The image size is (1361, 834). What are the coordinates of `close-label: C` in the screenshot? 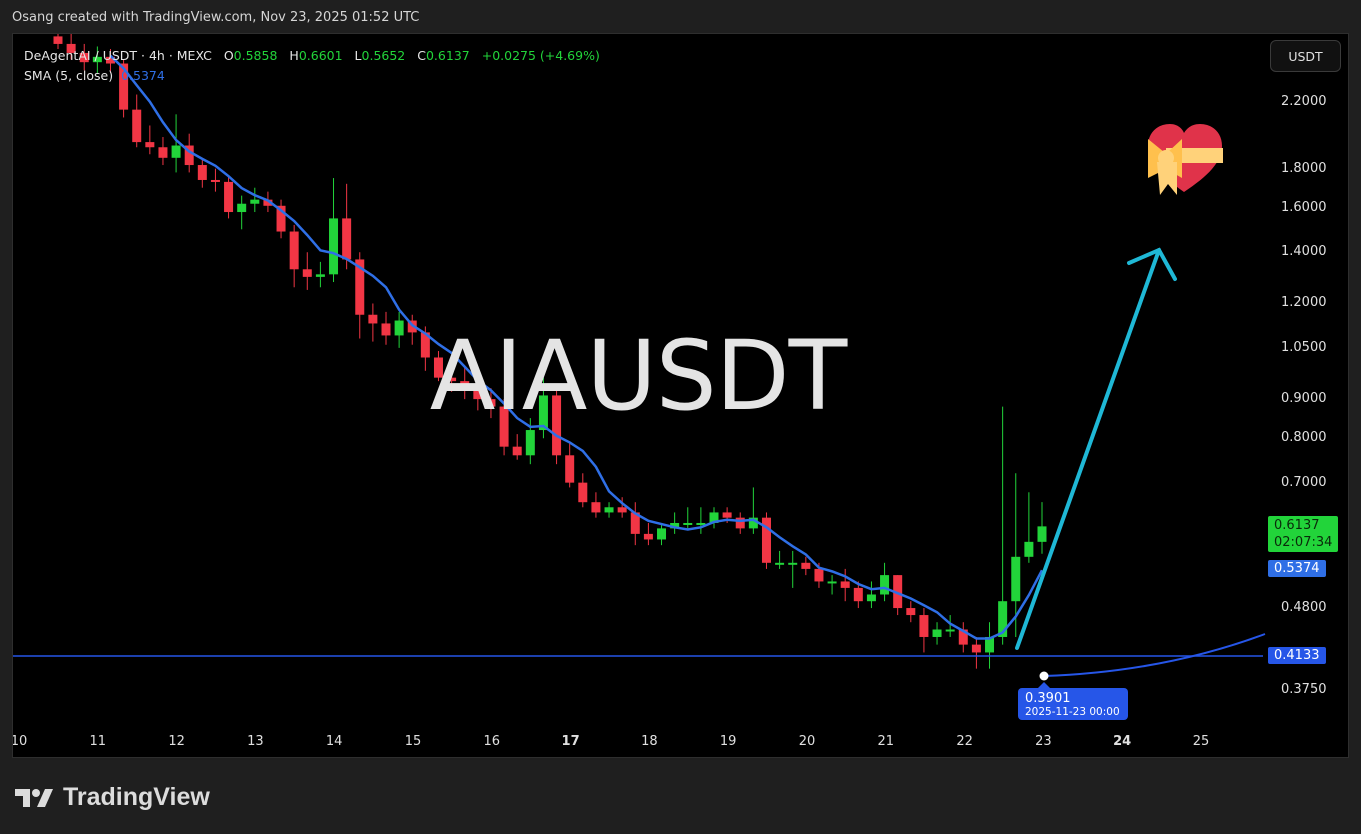 It's located at (421, 55).